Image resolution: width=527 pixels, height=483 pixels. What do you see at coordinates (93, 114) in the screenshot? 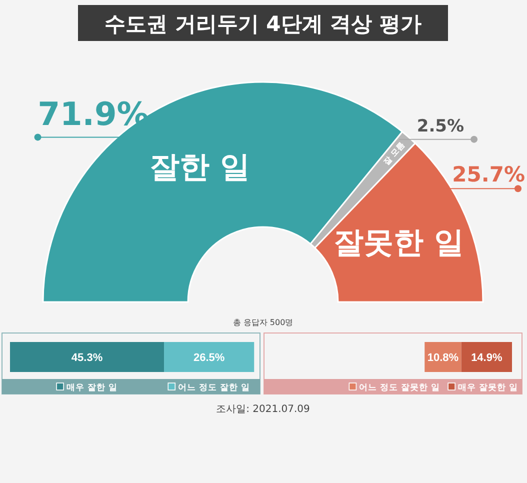
I see `data-label: 71.9%` at bounding box center [93, 114].